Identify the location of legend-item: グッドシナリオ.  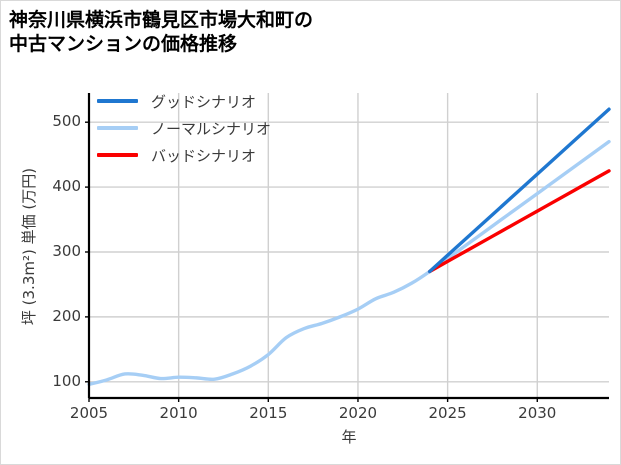
(176, 101).